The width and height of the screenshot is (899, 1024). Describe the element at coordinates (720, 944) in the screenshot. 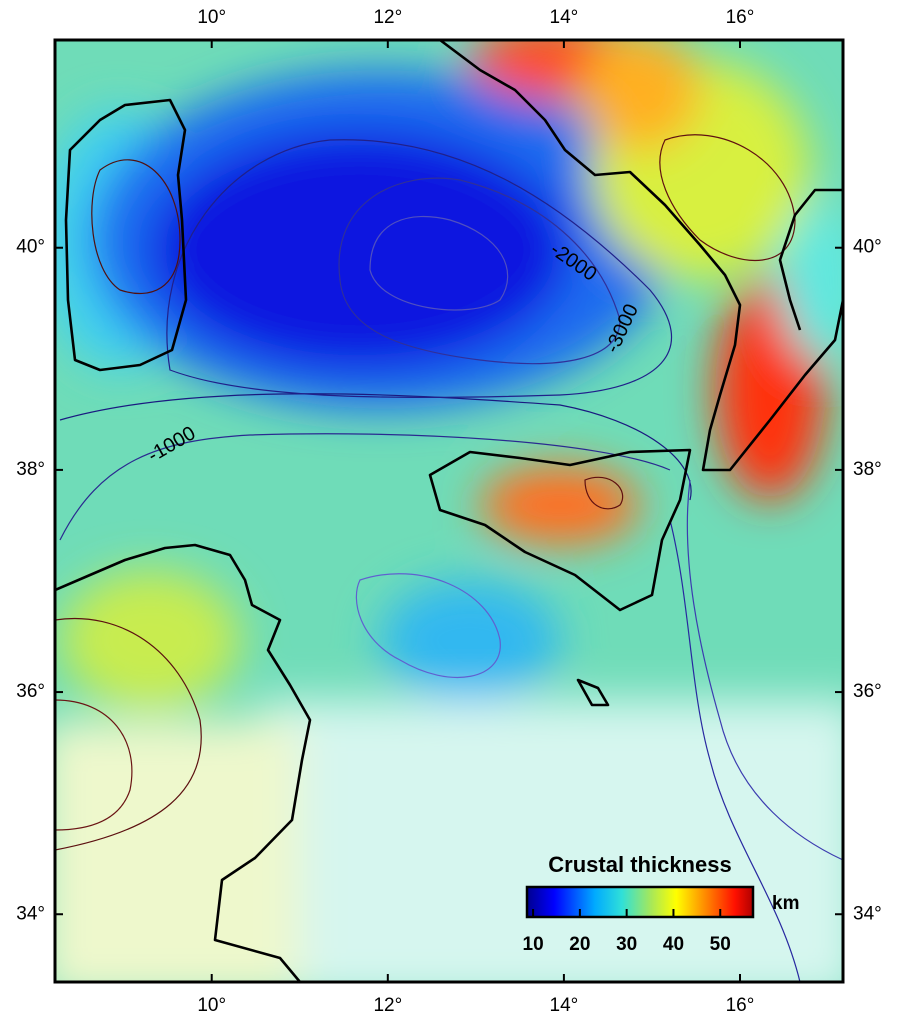

I see `colorbar-tick-label: 50` at that location.